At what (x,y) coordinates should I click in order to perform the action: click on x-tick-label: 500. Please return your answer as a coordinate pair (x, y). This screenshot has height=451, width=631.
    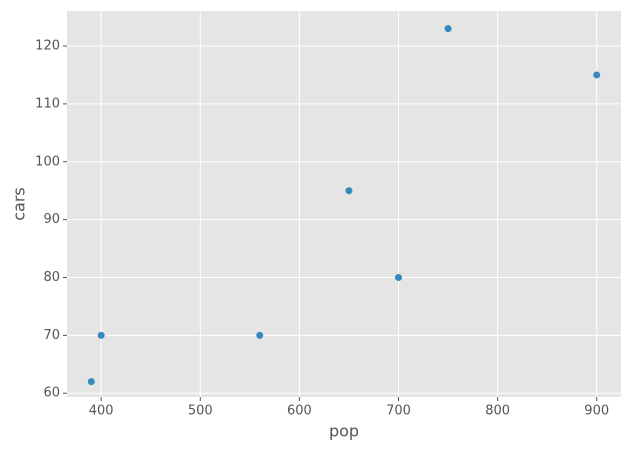
    Looking at the image, I should click on (200, 411).